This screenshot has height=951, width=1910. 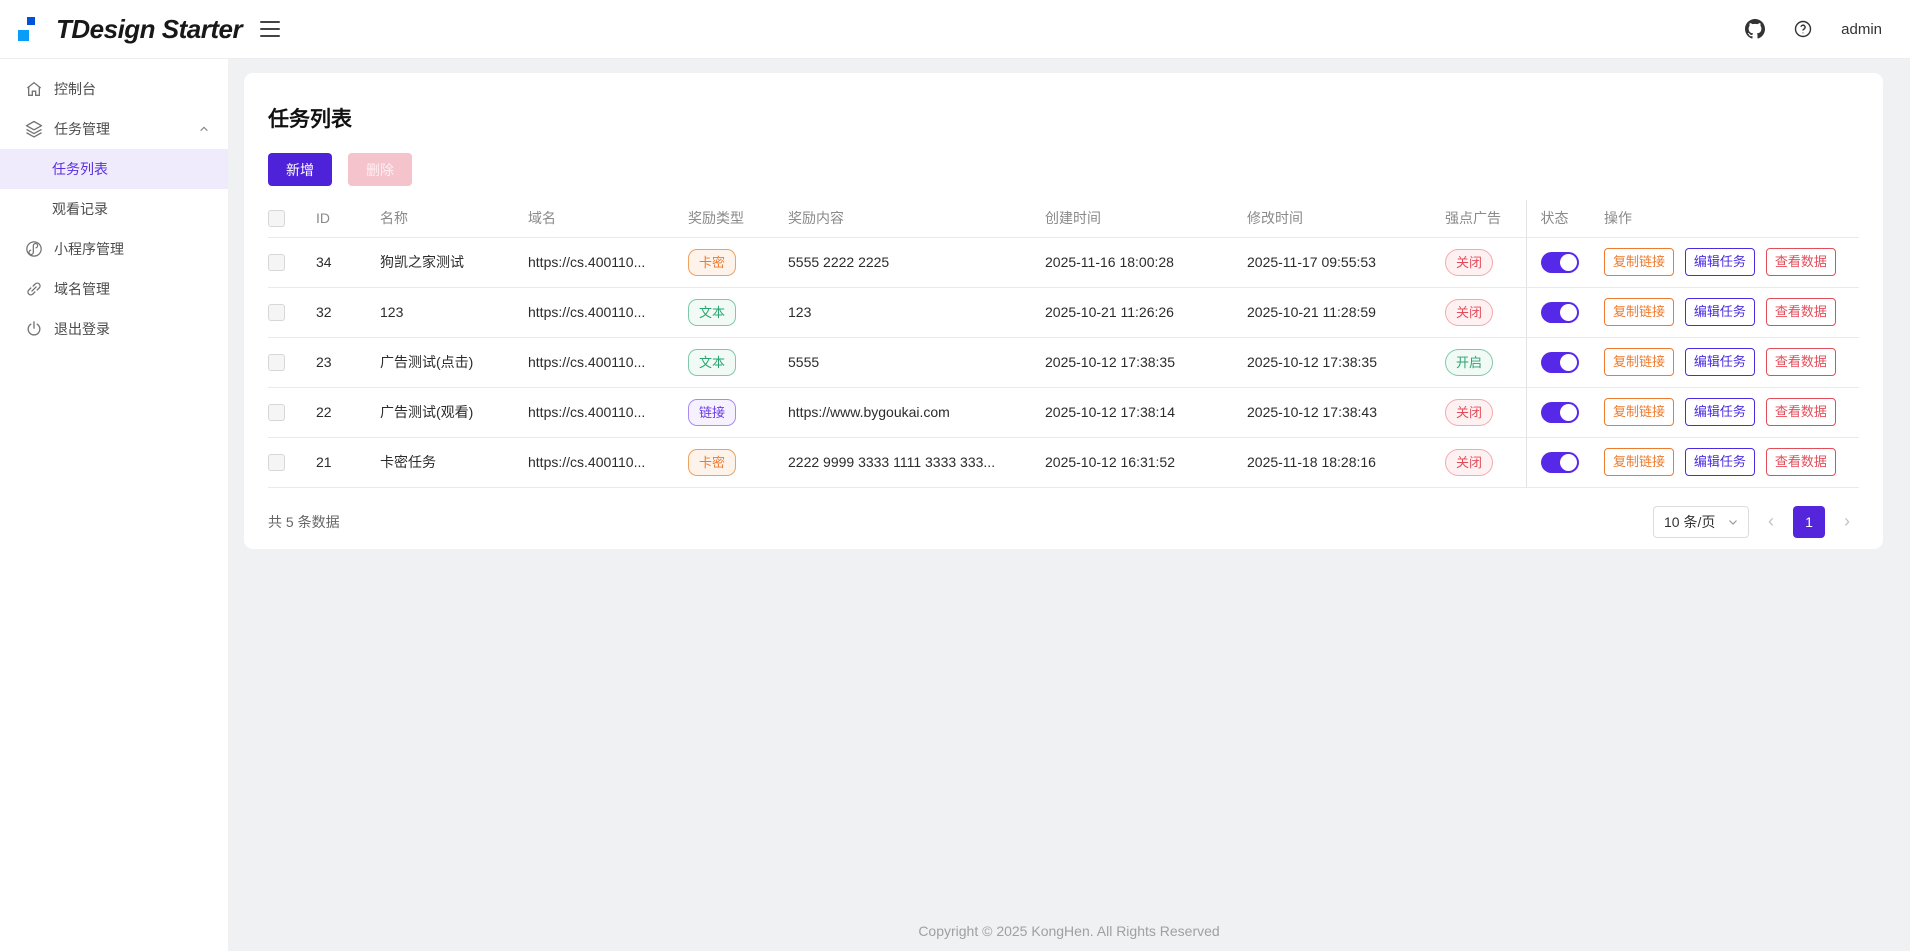 What do you see at coordinates (80, 169) in the screenshot?
I see `sidebar-item-label: 任务列表` at bounding box center [80, 169].